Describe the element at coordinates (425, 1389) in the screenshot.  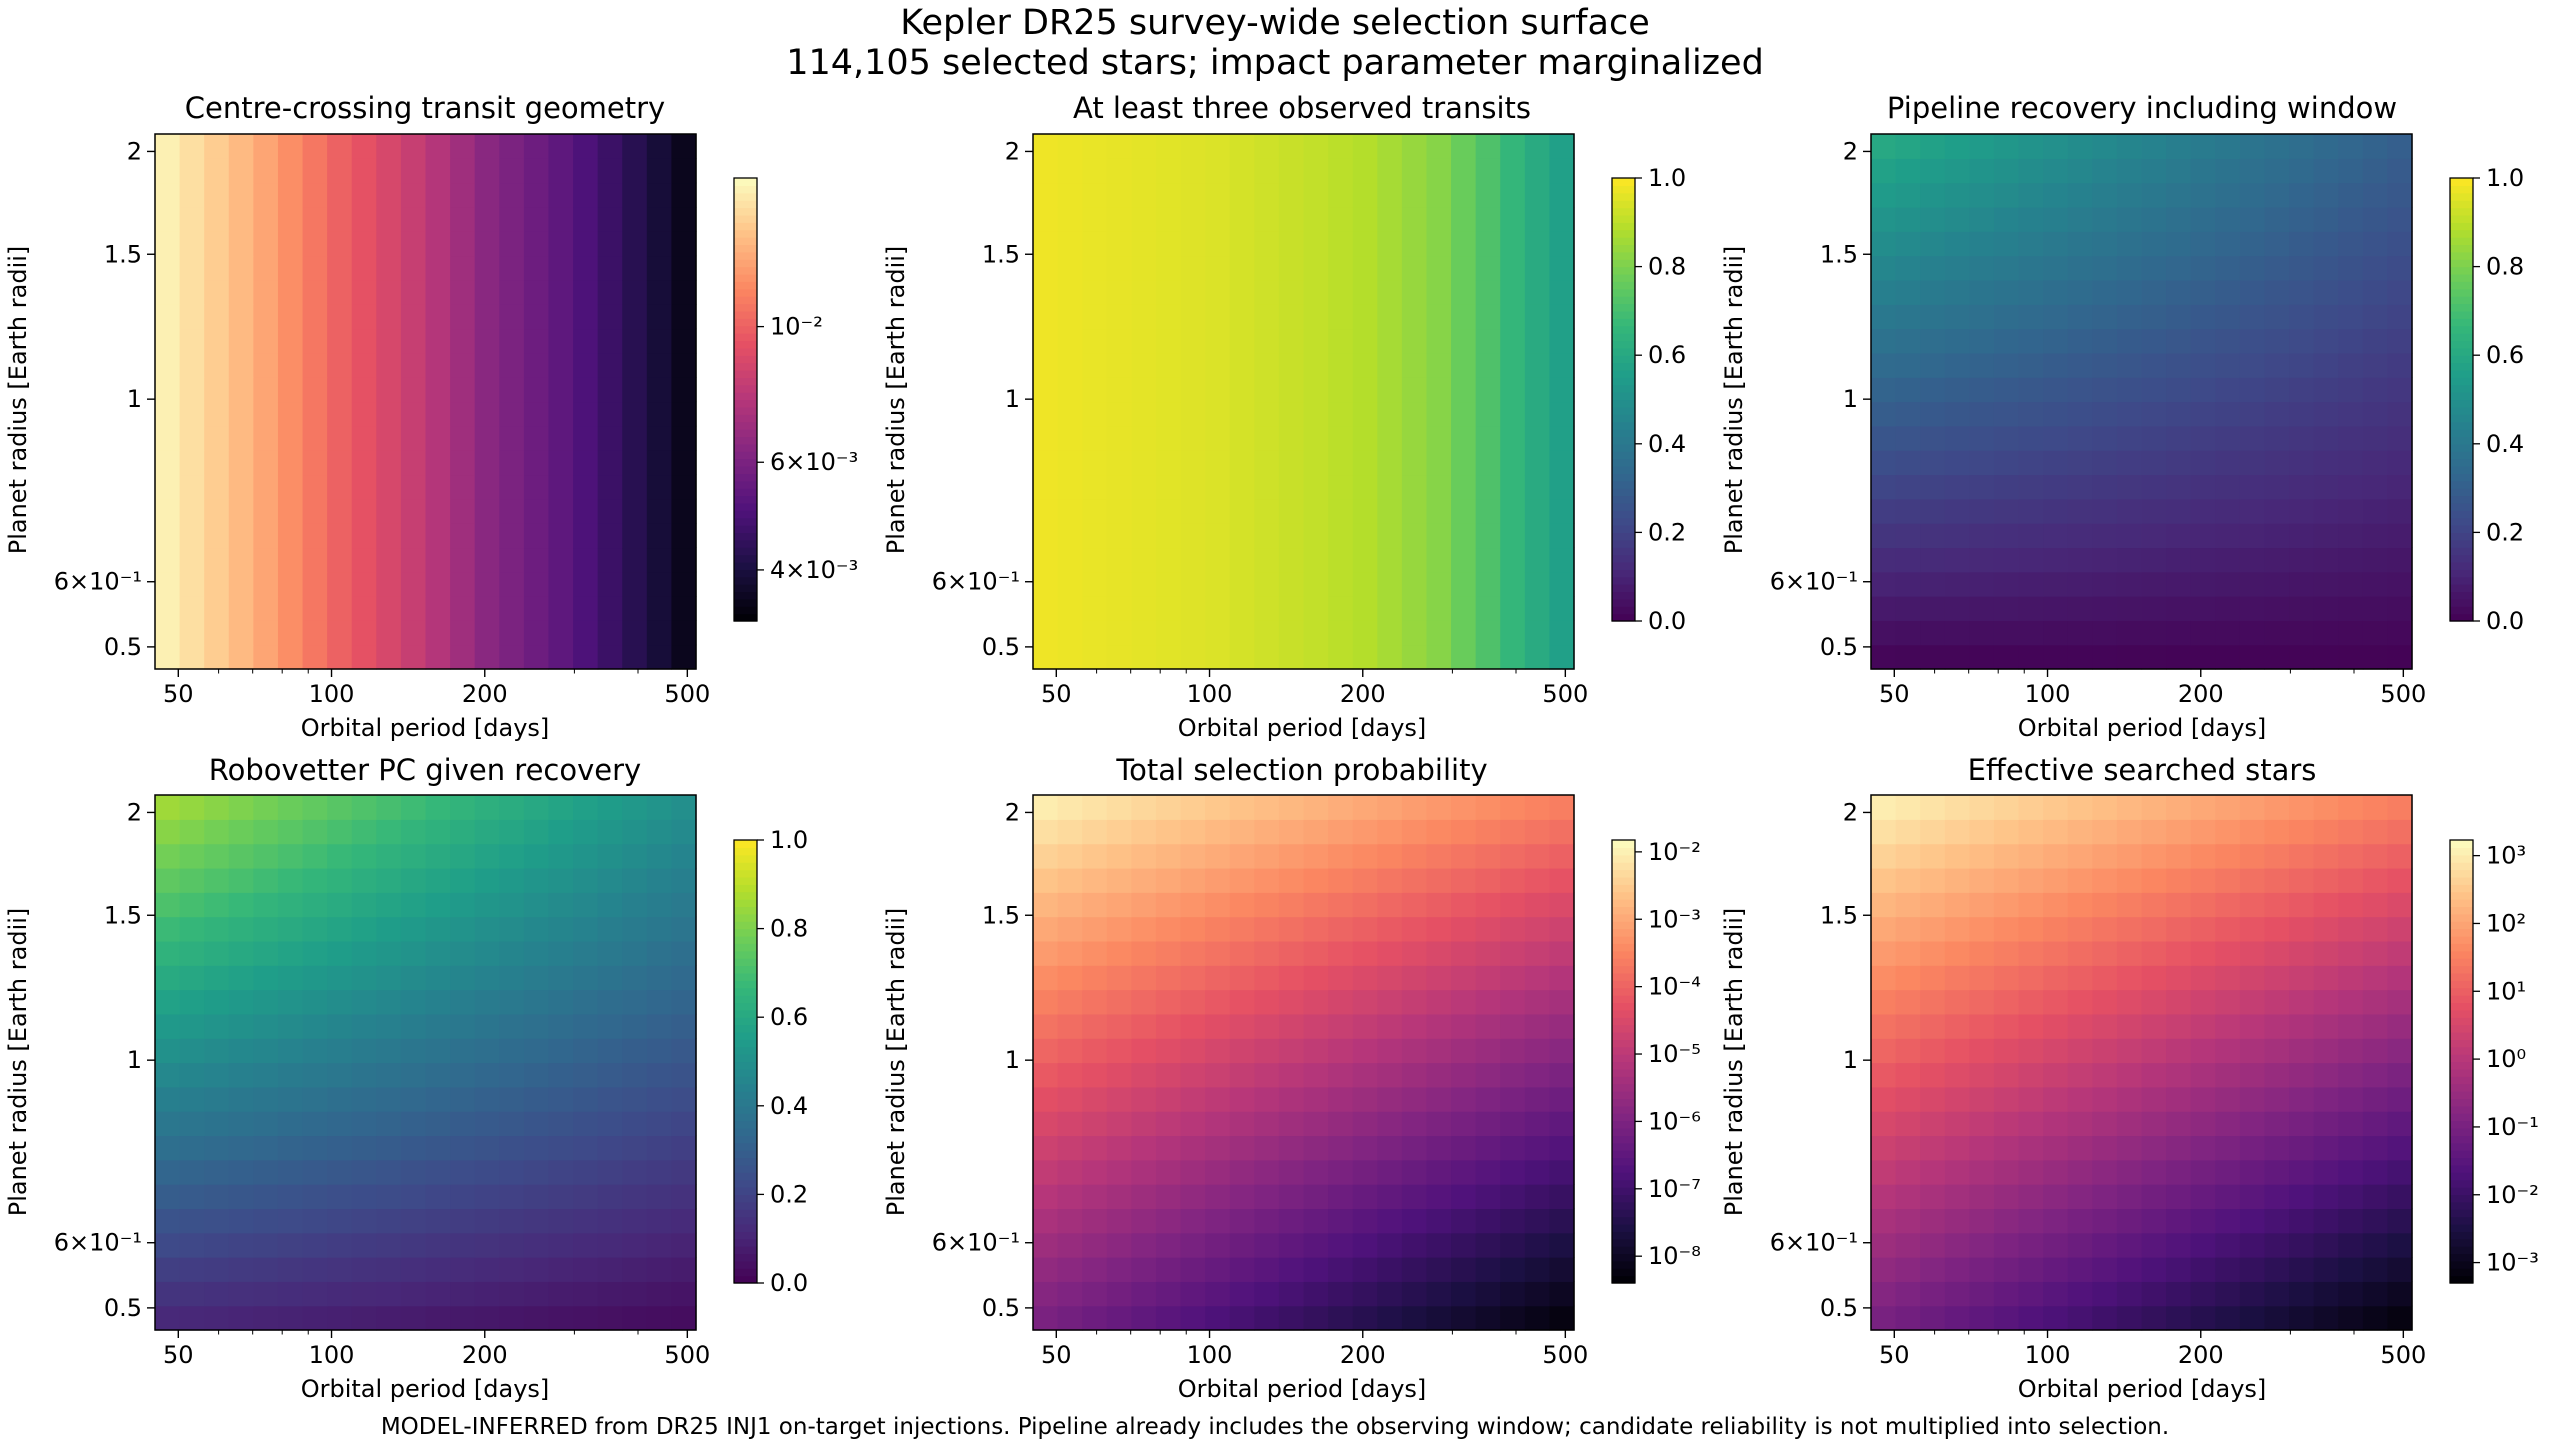
I see `x-axis-label: Orbital period [days]` at that location.